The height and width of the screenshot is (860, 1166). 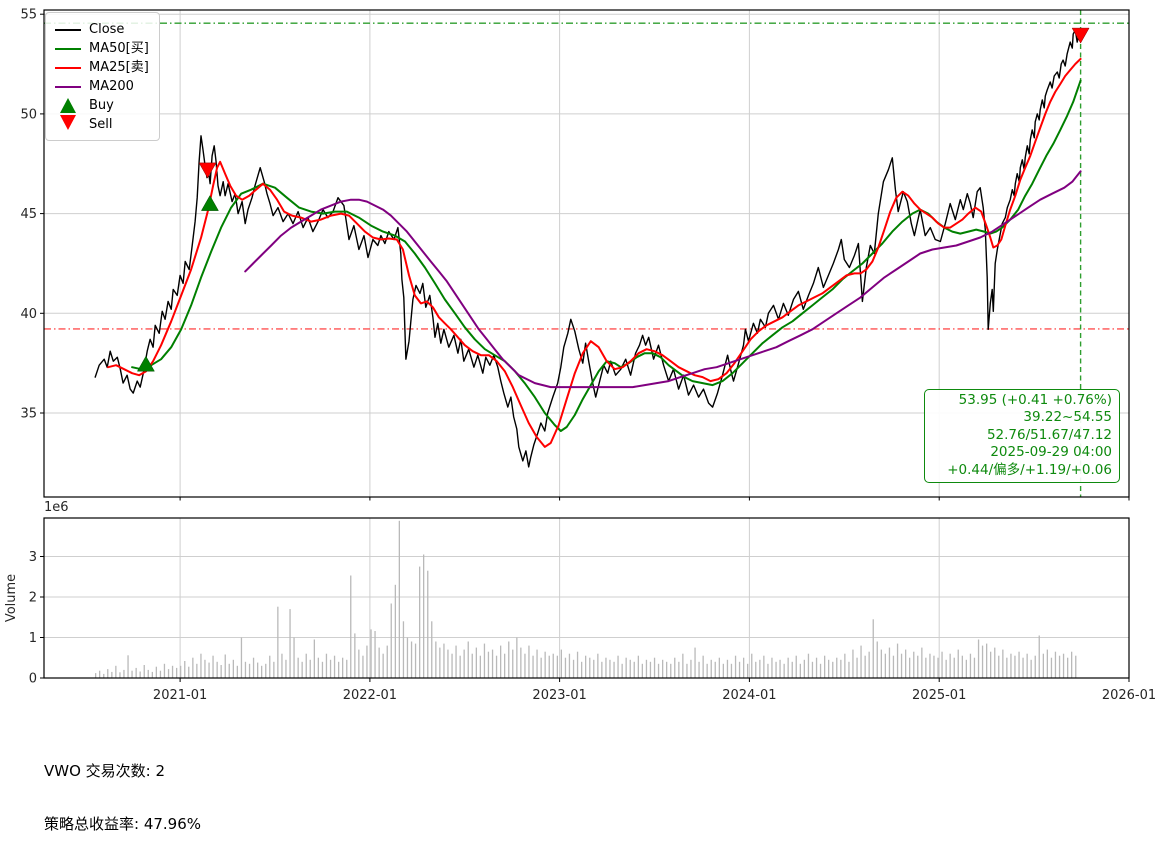 I want to click on svg-text: 2, so click(x=33, y=598).